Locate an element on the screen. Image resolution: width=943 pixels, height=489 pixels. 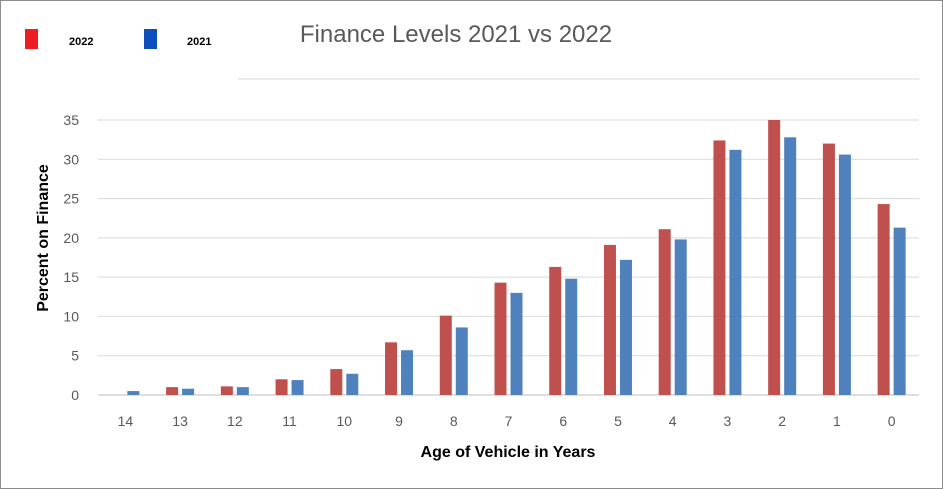
y-tick-label: 30 is located at coordinates (71, 159).